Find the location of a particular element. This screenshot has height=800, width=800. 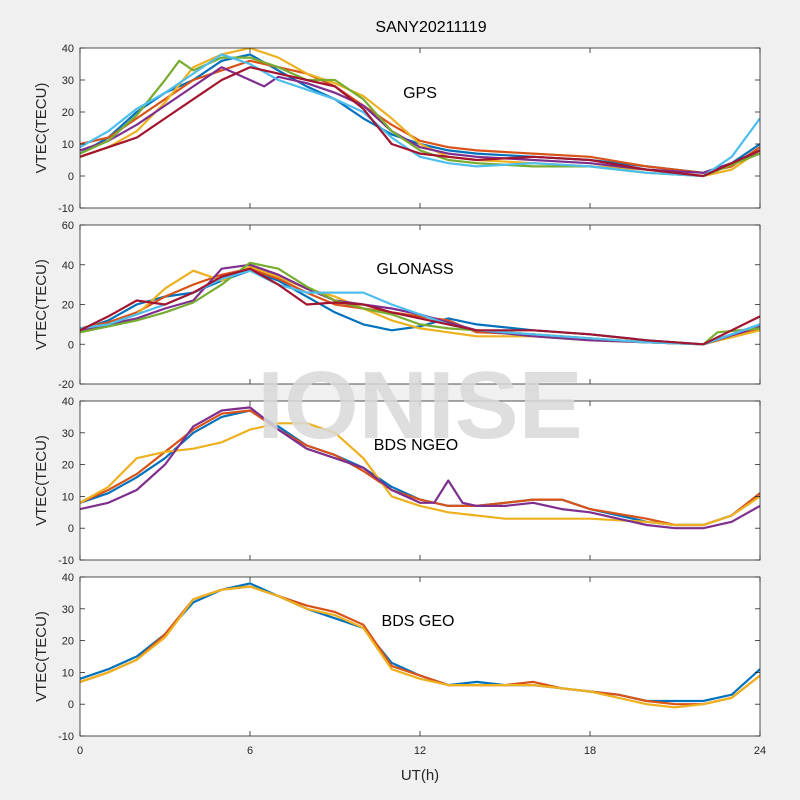

x-tick-label: 0 is located at coordinates (80, 751).